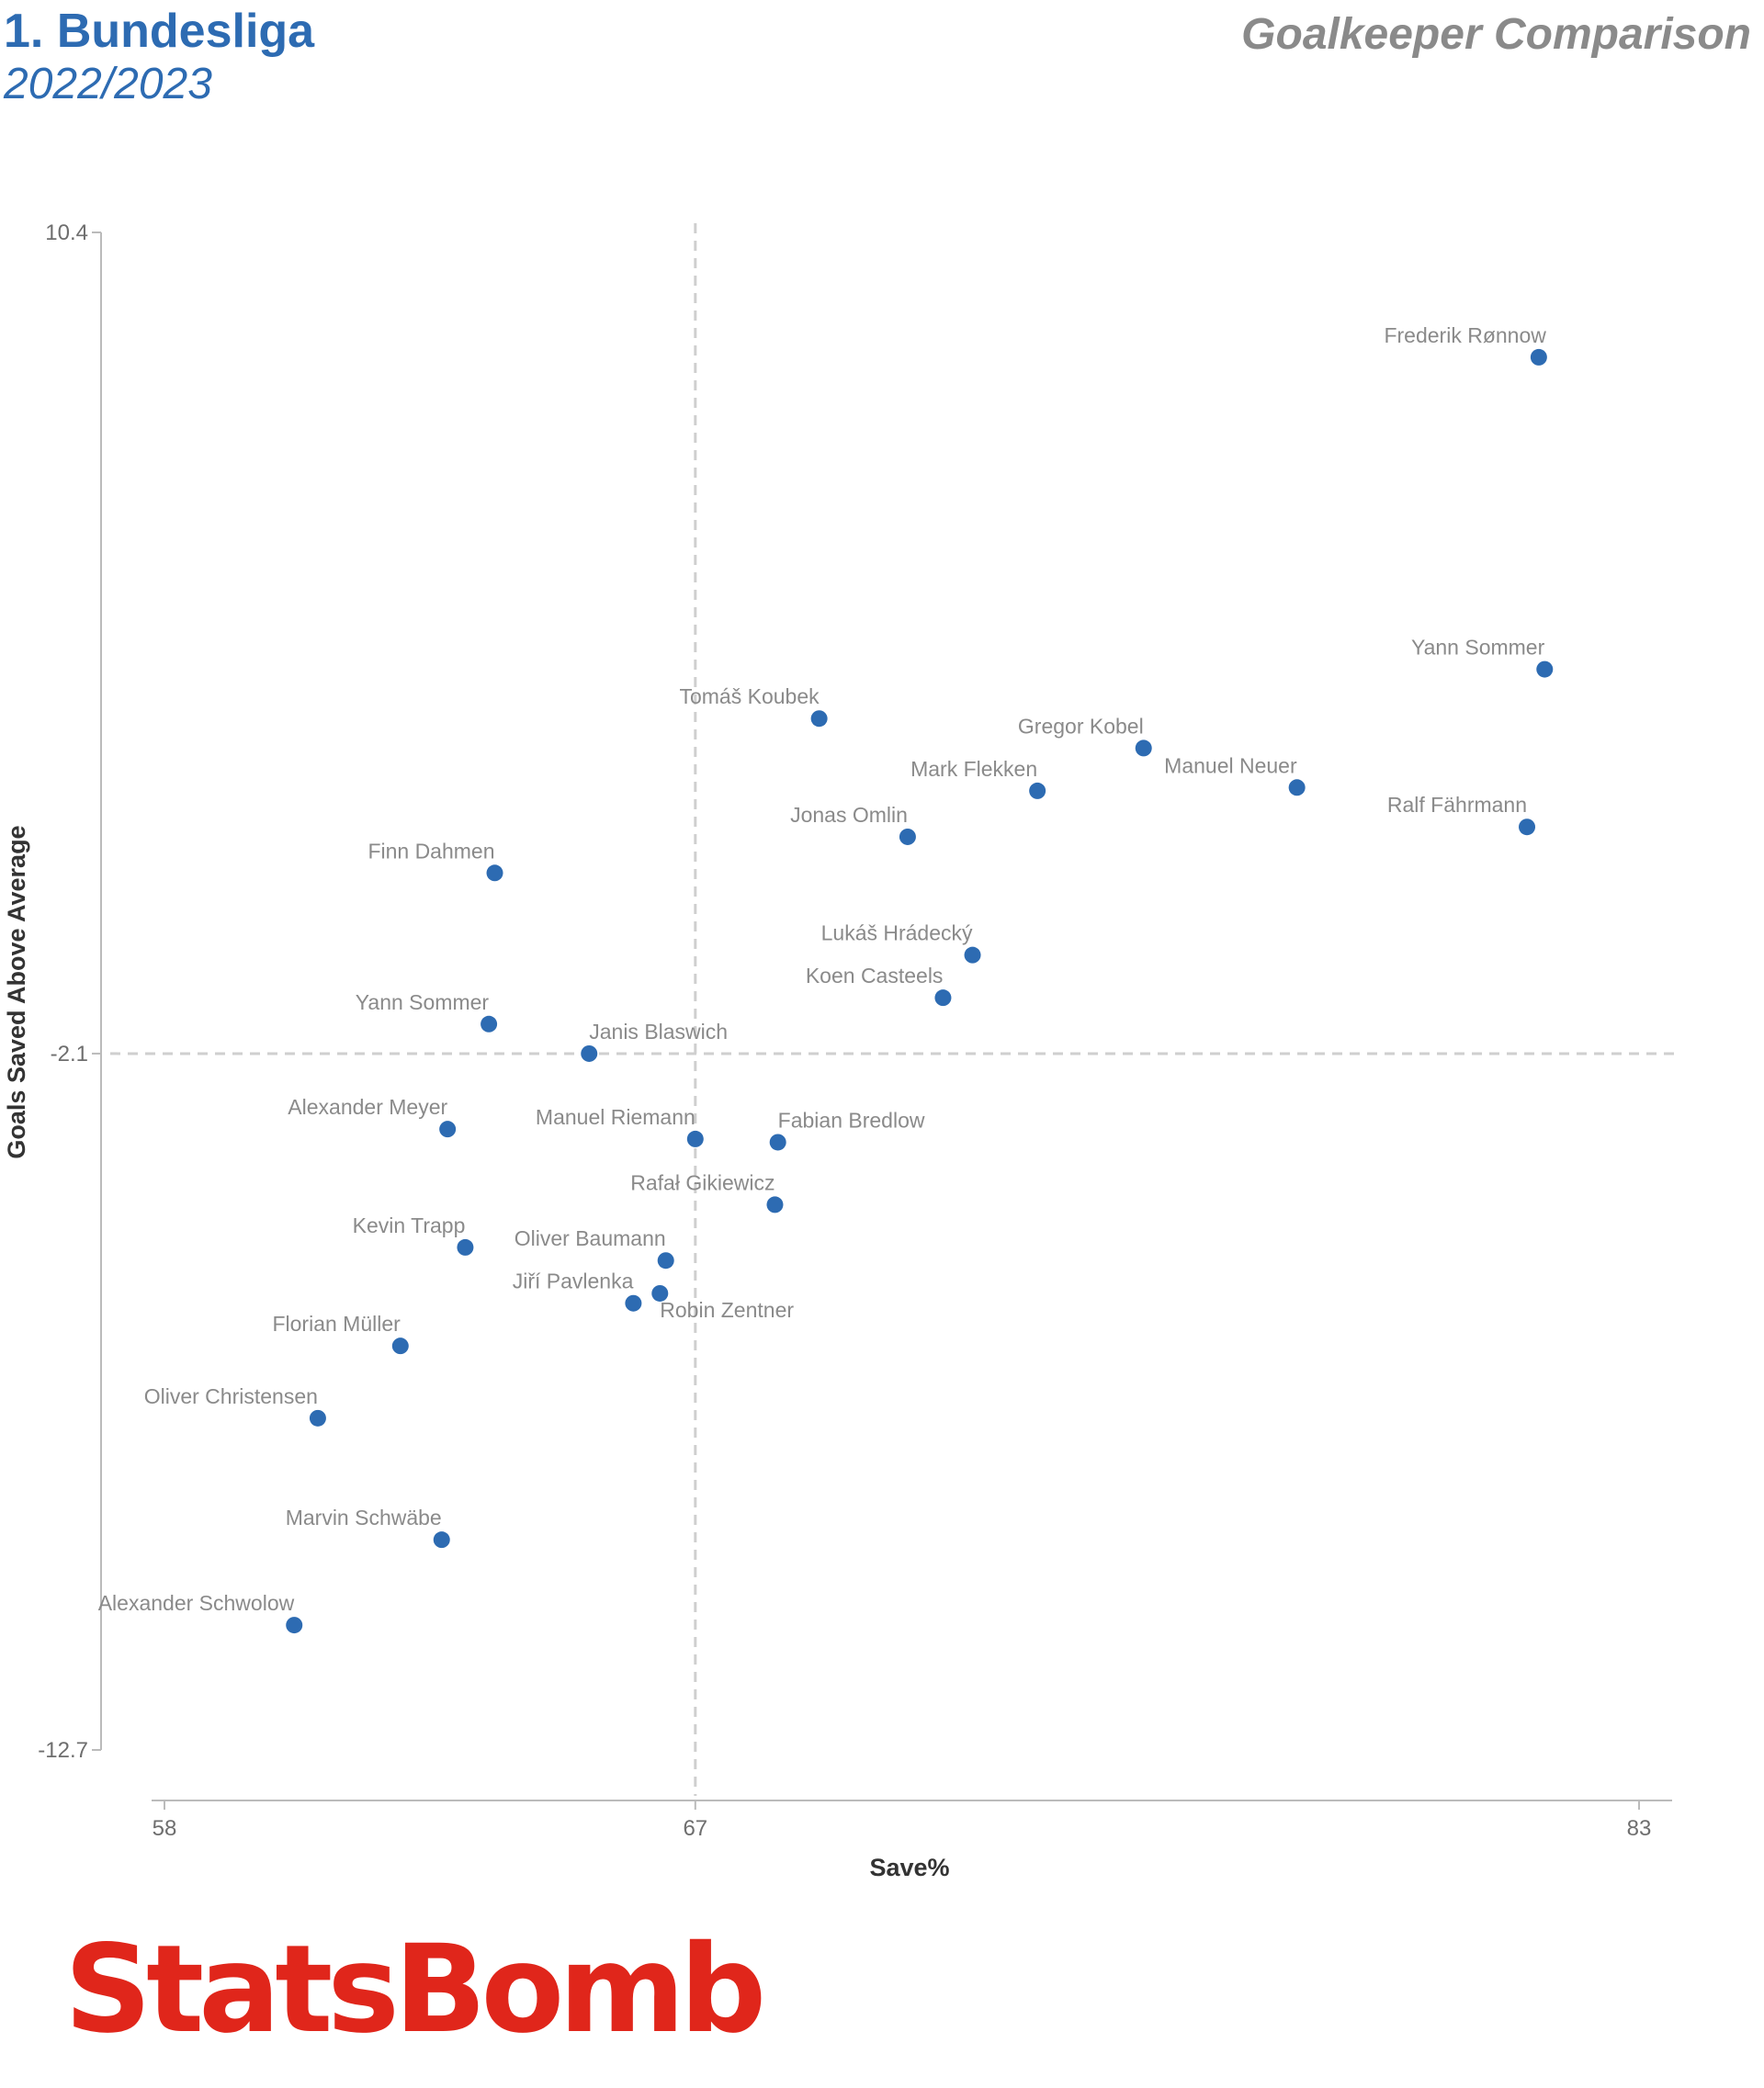 This screenshot has width=1764, height=2088. I want to click on x-axis-ticks: 58 67 83, so click(902, 1820).